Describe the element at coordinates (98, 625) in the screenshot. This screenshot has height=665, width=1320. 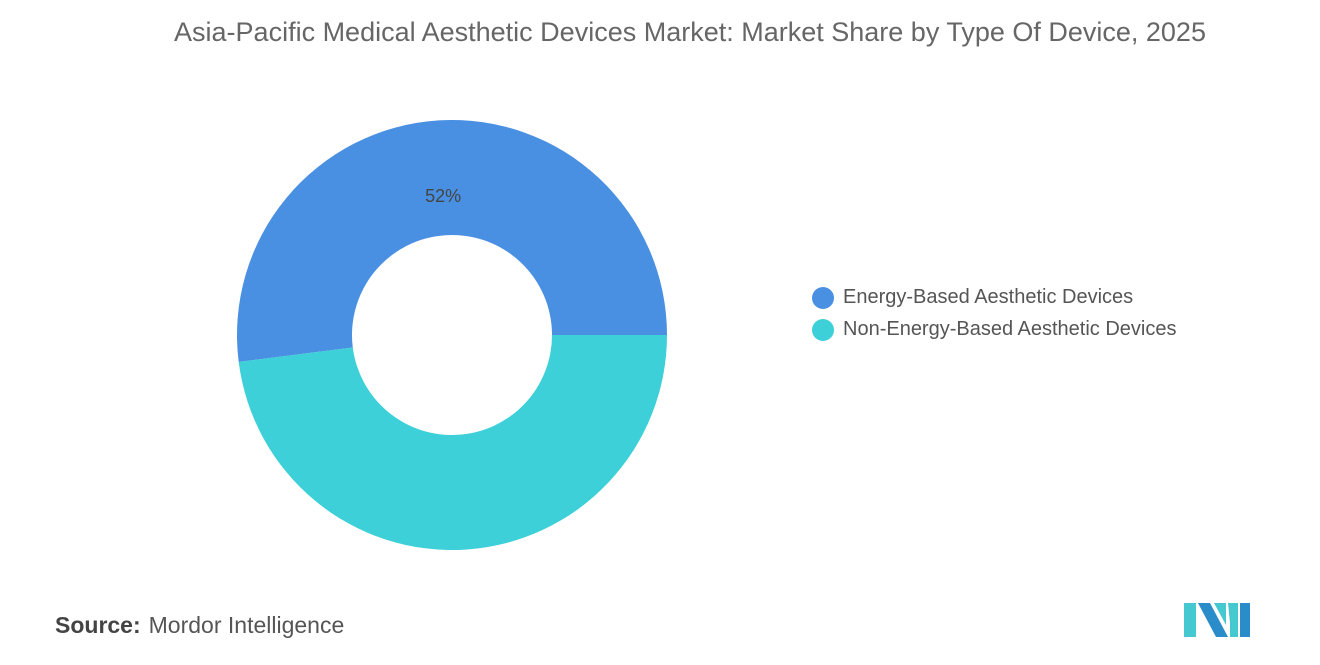
I see `source-label: Source:` at that location.